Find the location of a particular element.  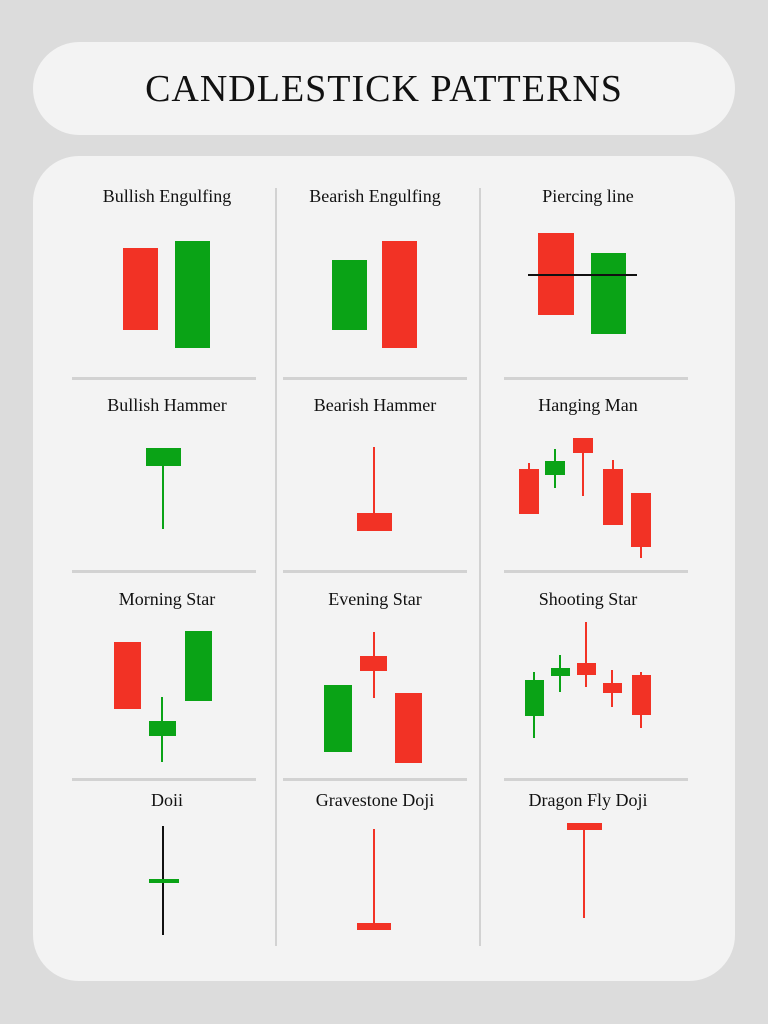

piercing-line-diagram is located at coordinates (582, 283).